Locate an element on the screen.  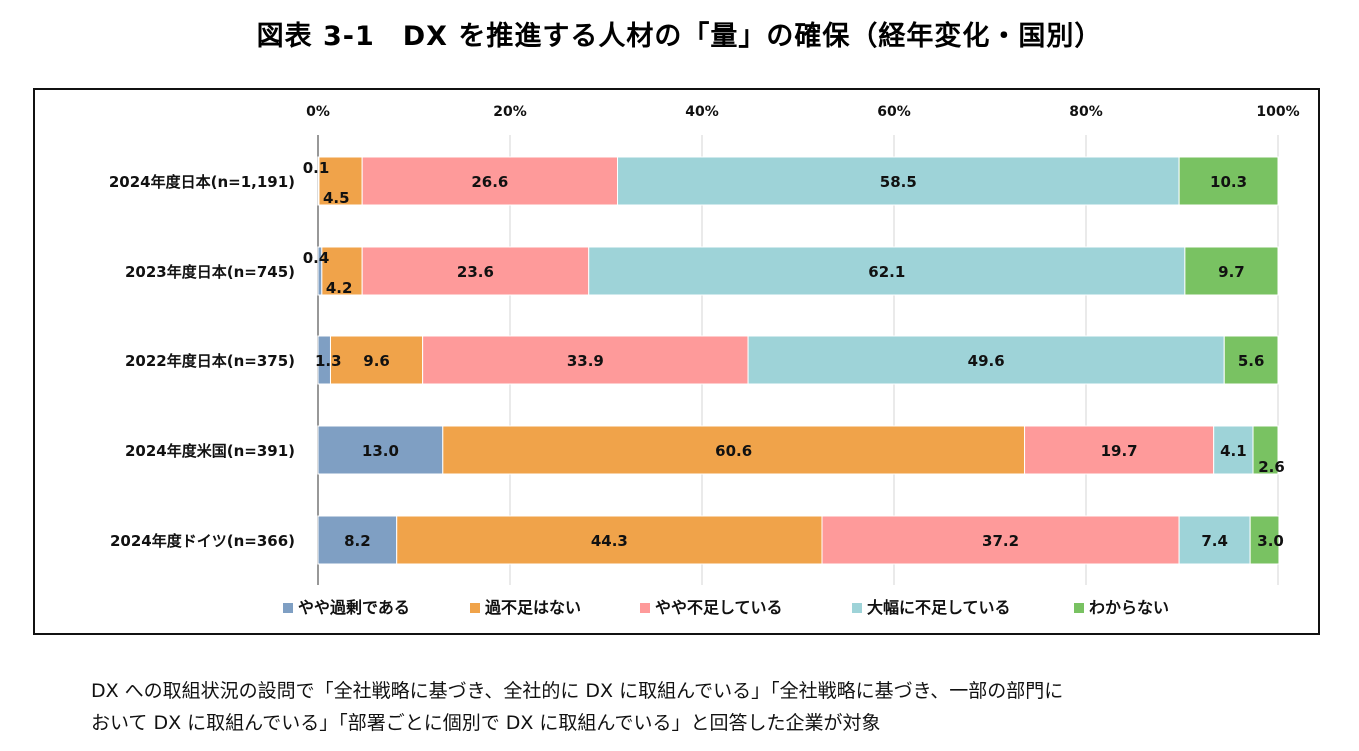
data-label: 0.4 is located at coordinates (316, 258).